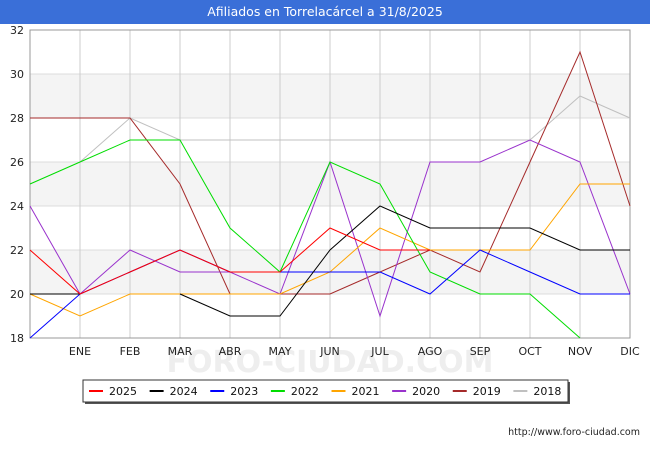 This screenshot has width=650, height=450. I want to click on legend-label-2023: 2023, so click(244, 391).